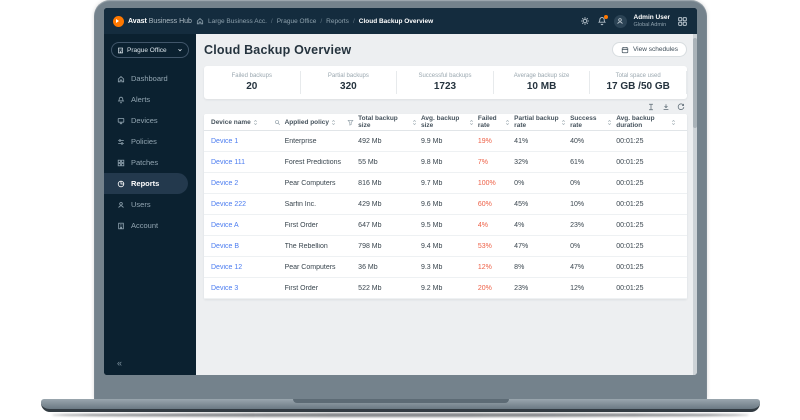 This screenshot has height=420, width=800. Describe the element at coordinates (577, 141) in the screenshot. I see `success-rate-cell: 40%` at that location.